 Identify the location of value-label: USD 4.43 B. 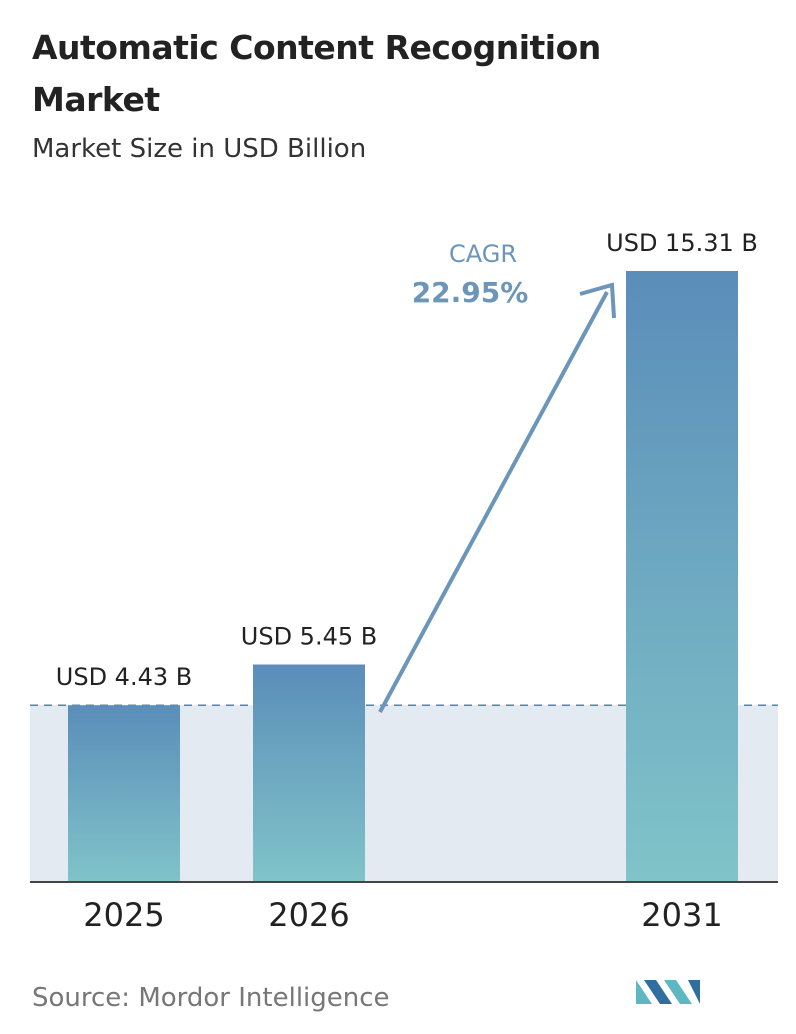
(124, 677).